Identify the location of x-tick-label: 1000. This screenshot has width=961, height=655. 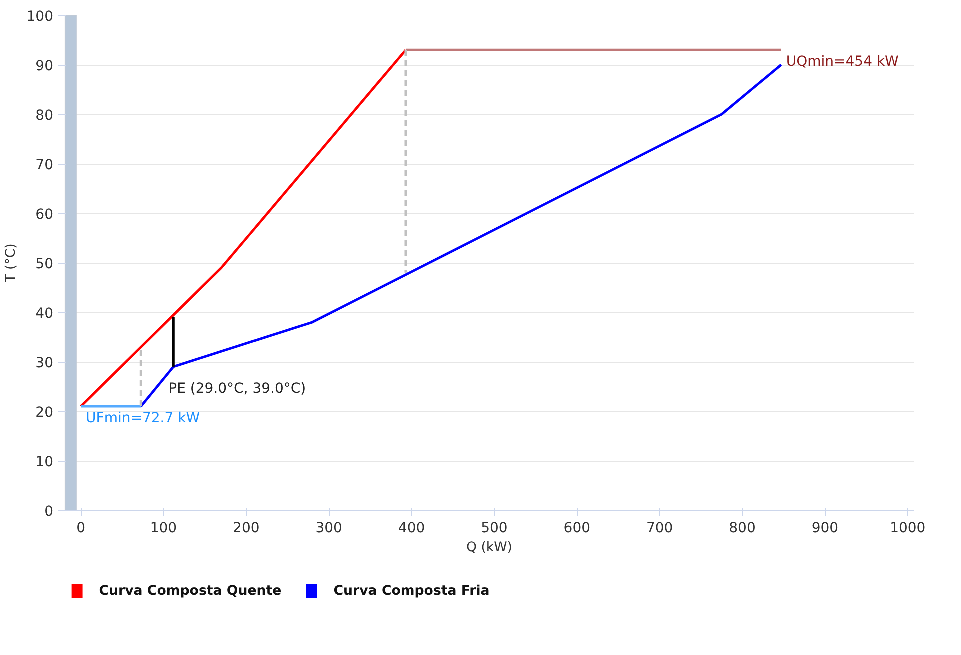
(908, 528).